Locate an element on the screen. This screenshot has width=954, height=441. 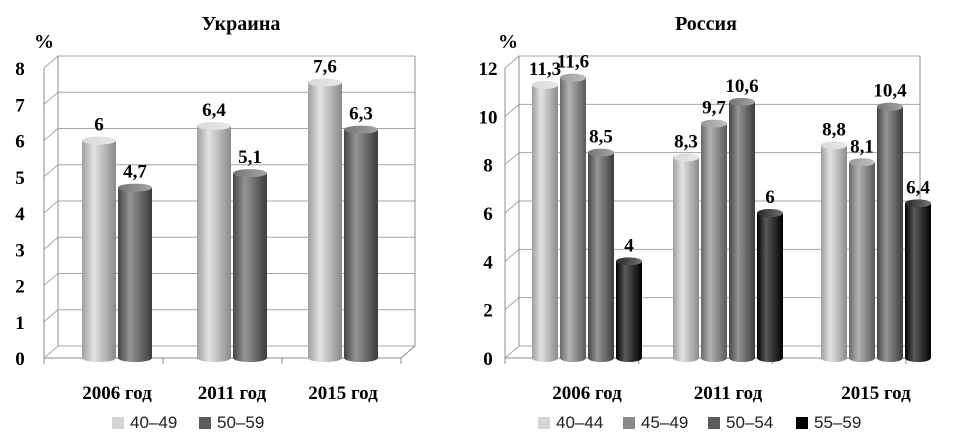
russia-y-tick-label: 12 is located at coordinates (488, 69).